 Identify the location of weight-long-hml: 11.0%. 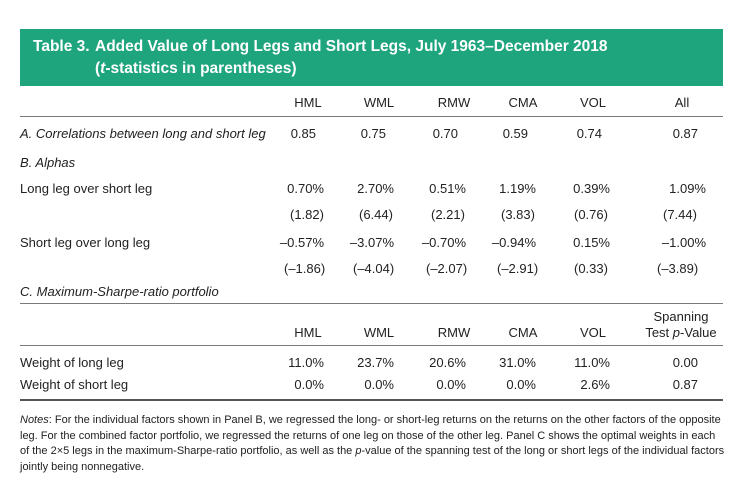
(306, 362).